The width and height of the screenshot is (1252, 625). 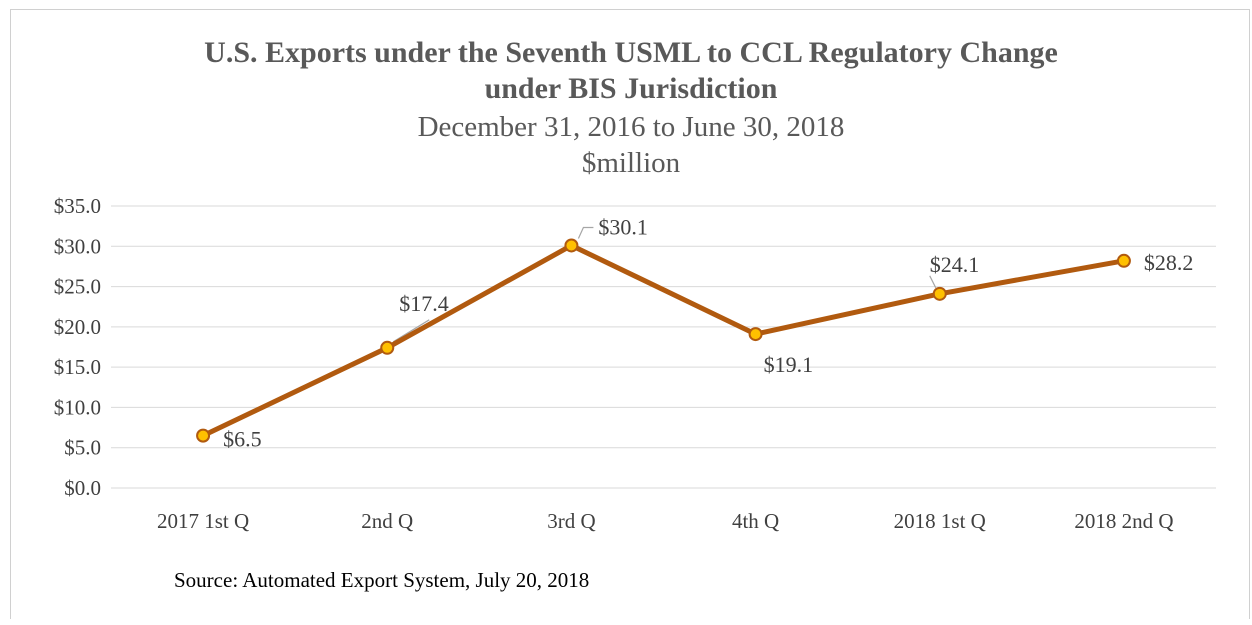 I want to click on data-label: $17.4, so click(x=424, y=303).